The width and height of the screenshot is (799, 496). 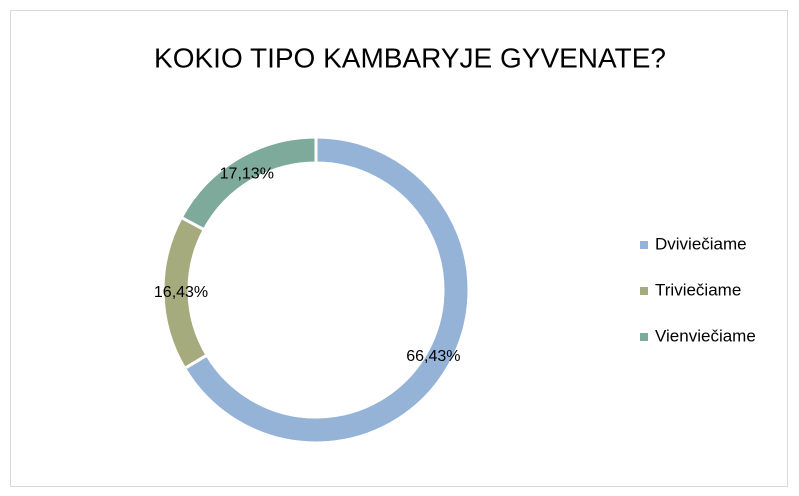 I want to click on legend-label: Dviviečiame, so click(x=701, y=243).